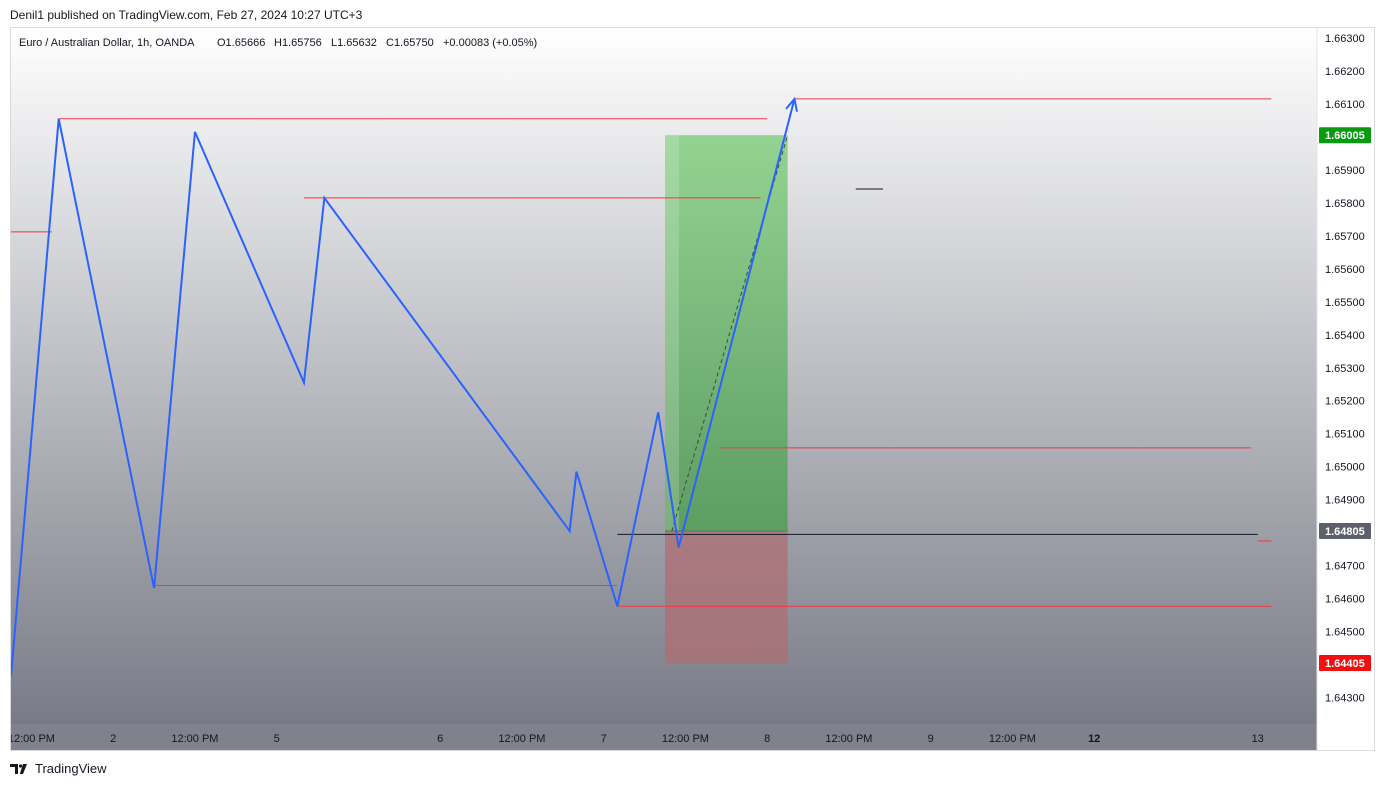  I want to click on legend-high: H1.65756, so click(298, 43).